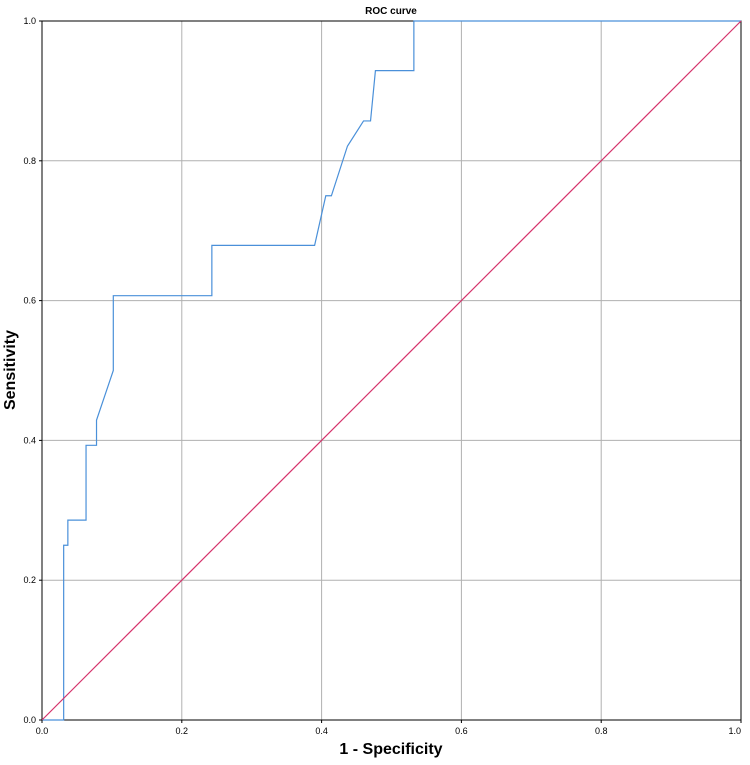 This screenshot has width=750, height=765. Describe the element at coordinates (391, 11) in the screenshot. I see `chart-title: ROC curve` at that location.